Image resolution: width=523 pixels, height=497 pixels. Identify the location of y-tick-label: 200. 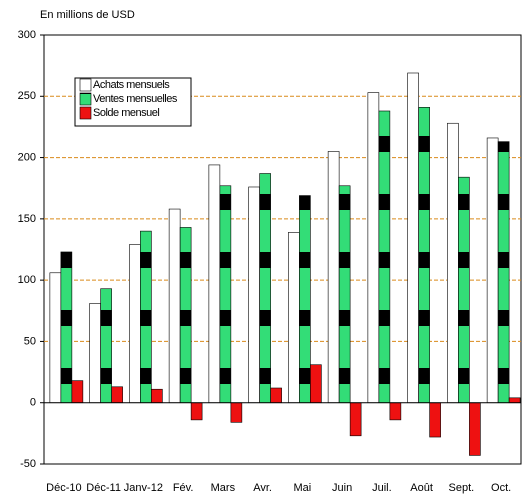
(27, 157).